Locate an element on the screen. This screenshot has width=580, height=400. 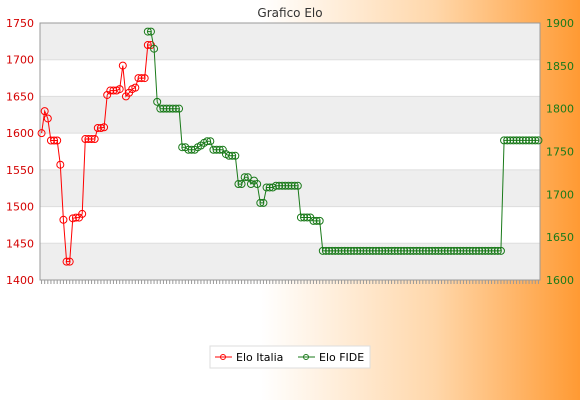
y-left-tick-label: 1750 is located at coordinates (20, 23).